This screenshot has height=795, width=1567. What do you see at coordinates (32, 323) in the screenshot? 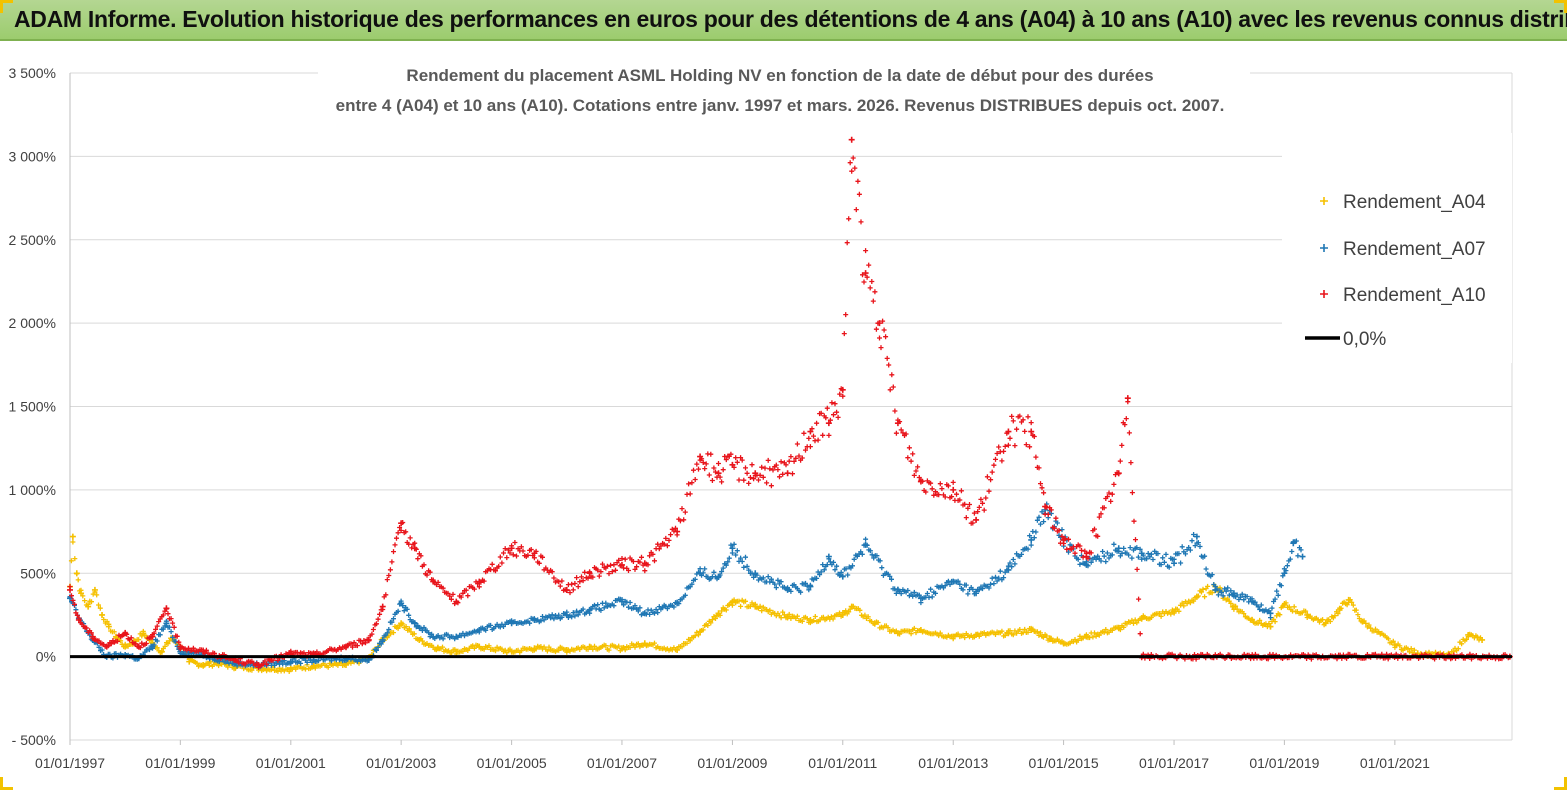
I see `y-tick-label: 2 000%` at bounding box center [32, 323].